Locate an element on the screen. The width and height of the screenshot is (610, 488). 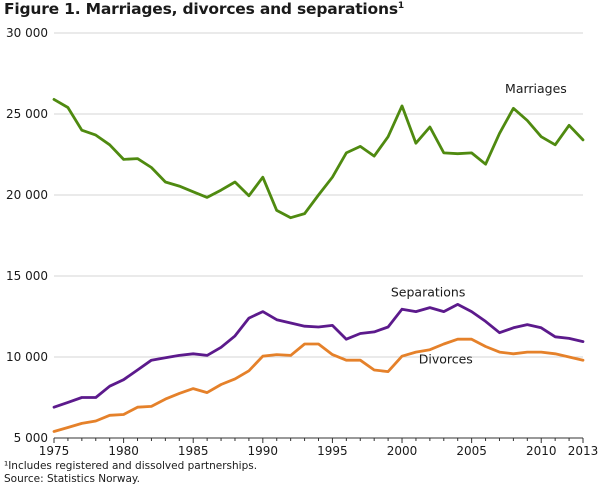
x-tick-label: 1990 is located at coordinates (263, 449).